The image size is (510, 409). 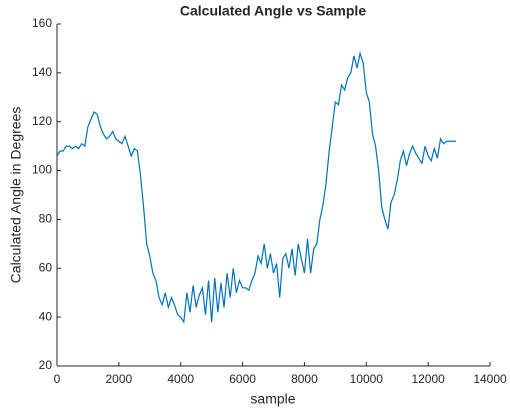 I want to click on y-tick-label: 80, so click(x=46, y=219).